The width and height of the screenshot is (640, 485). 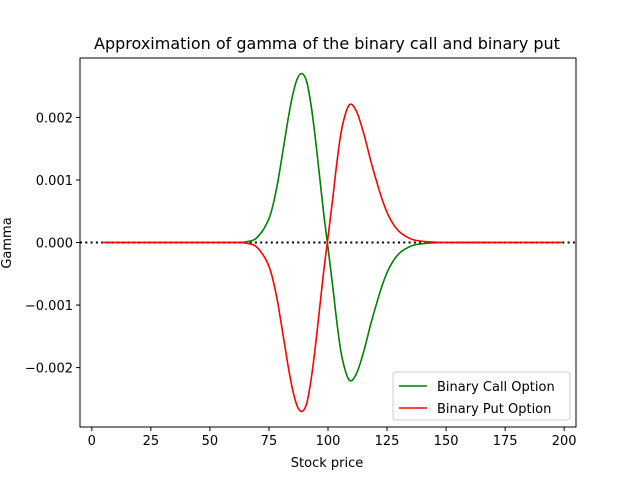 What do you see at coordinates (387, 441) in the screenshot?
I see `x-tick-label: 125` at bounding box center [387, 441].